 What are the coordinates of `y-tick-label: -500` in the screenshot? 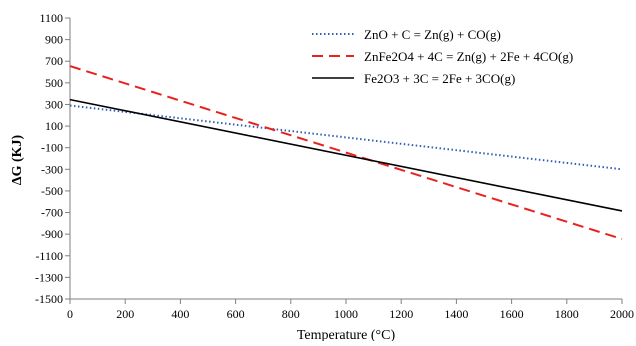 It's located at (52, 191).